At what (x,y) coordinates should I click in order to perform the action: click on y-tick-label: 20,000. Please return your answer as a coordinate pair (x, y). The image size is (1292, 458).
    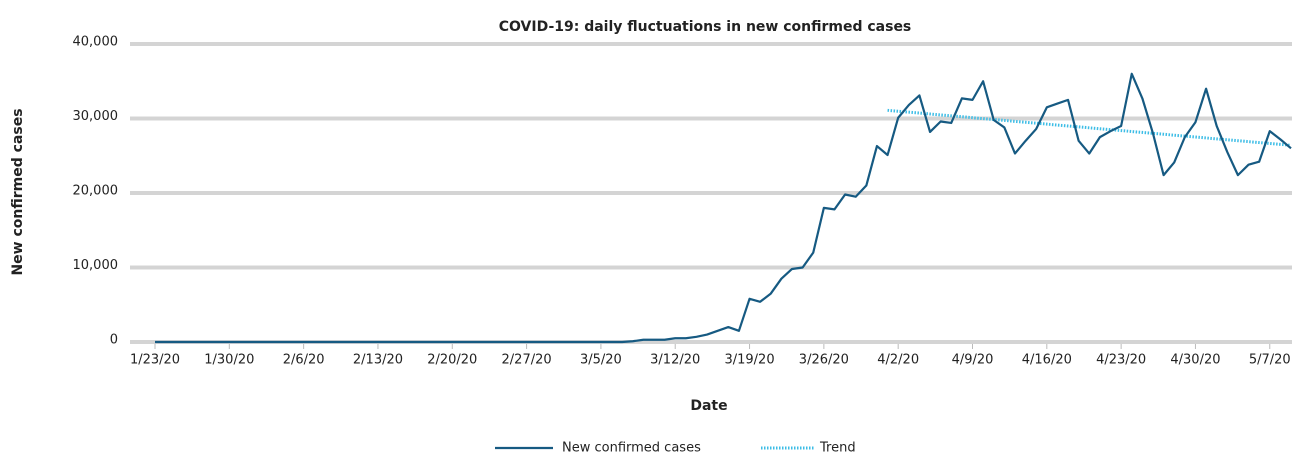
    Looking at the image, I should click on (96, 191).